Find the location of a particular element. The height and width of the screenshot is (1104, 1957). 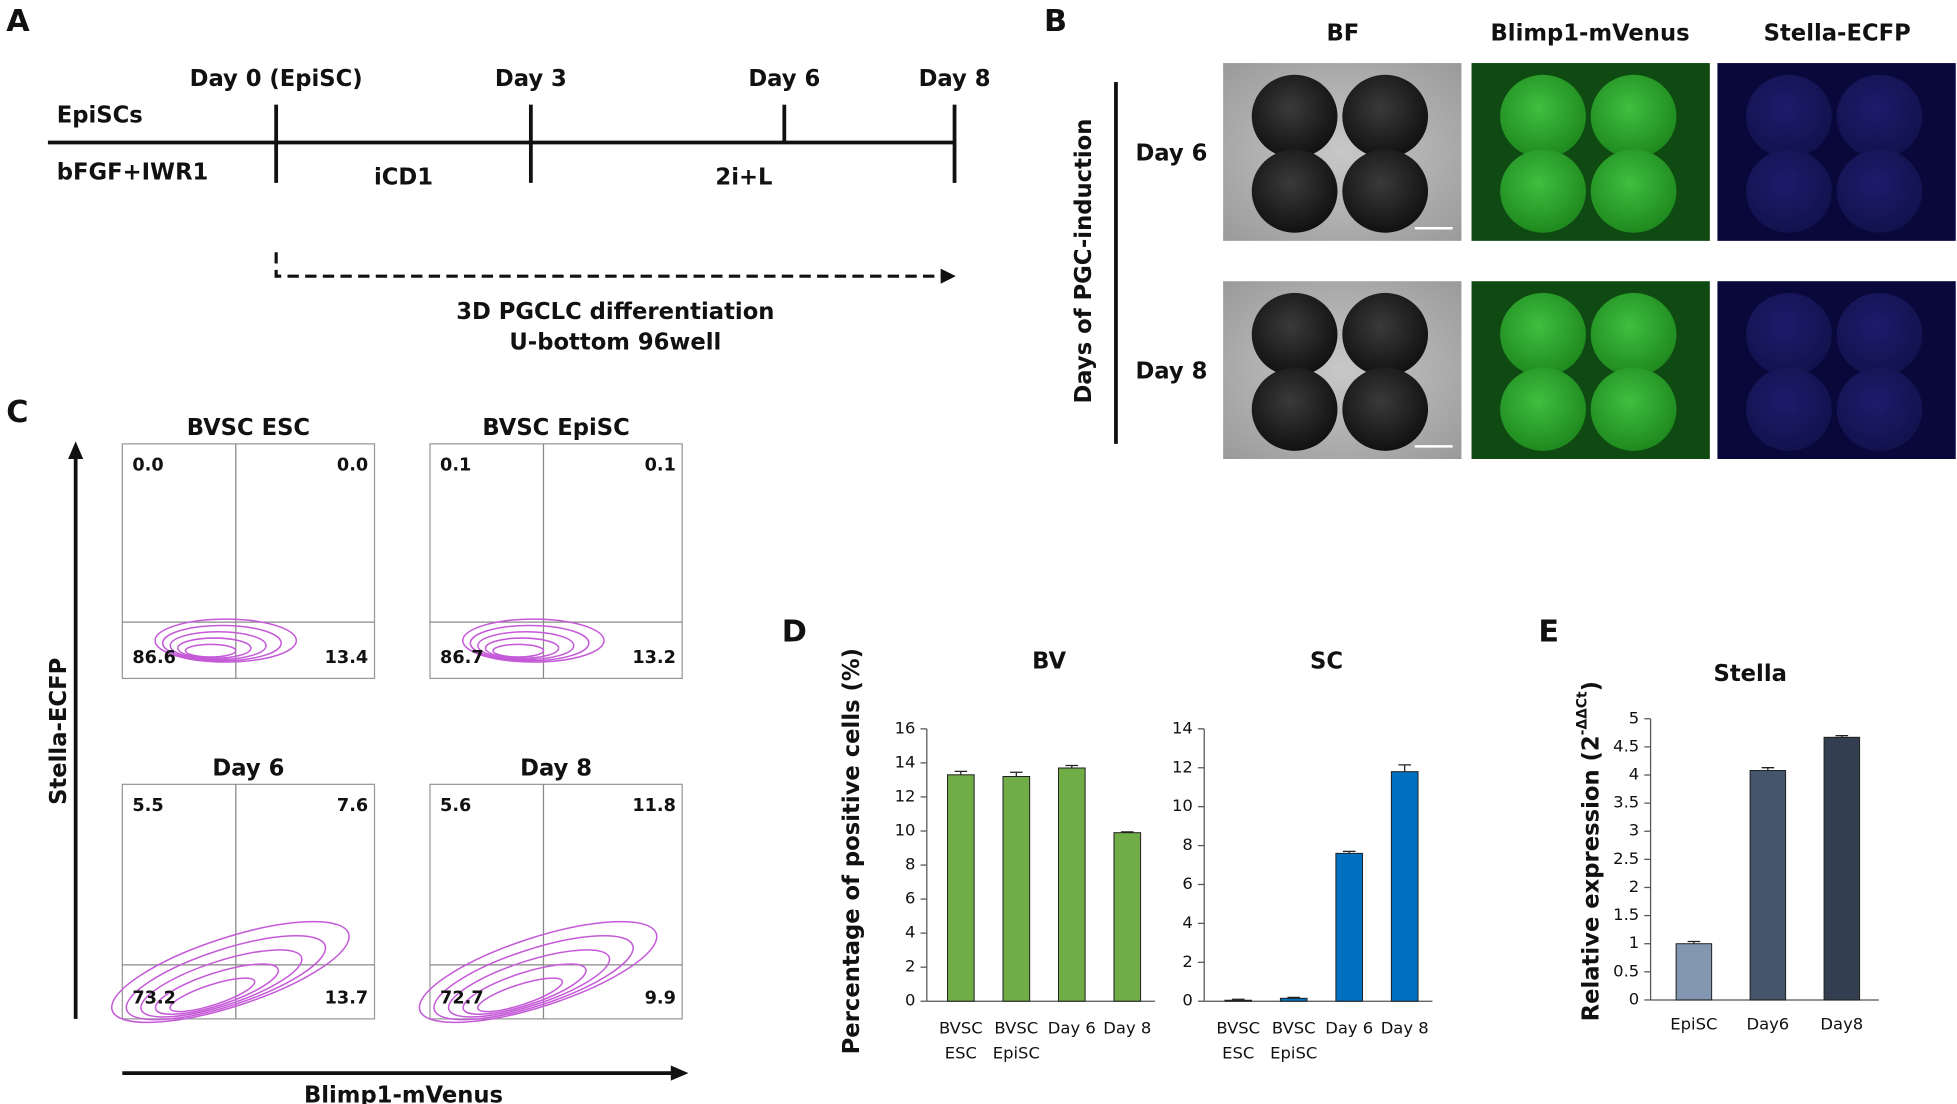

y-tick-label: 0.5 is located at coordinates (1626, 970).